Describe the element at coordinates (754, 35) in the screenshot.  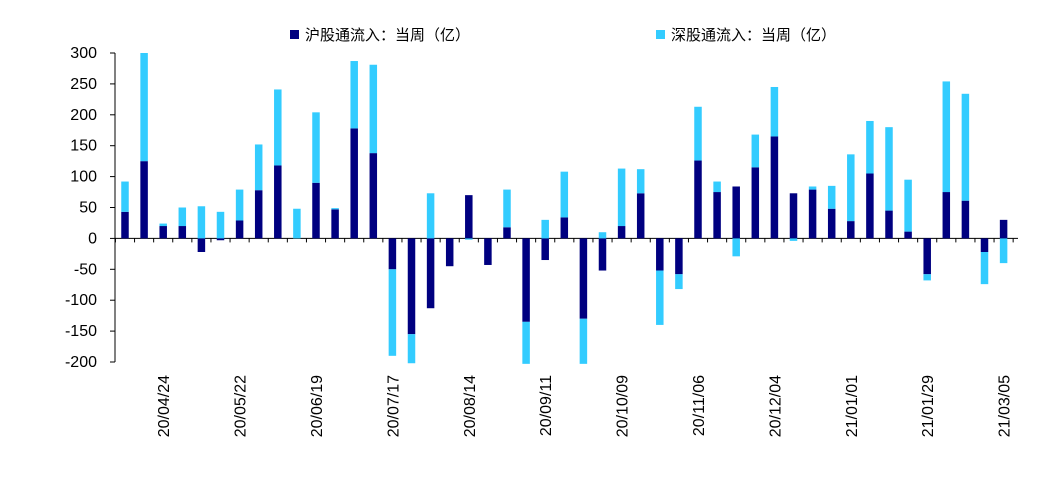
I see `legend-label-shenzhen: 深股通流入：当周（亿）` at that location.